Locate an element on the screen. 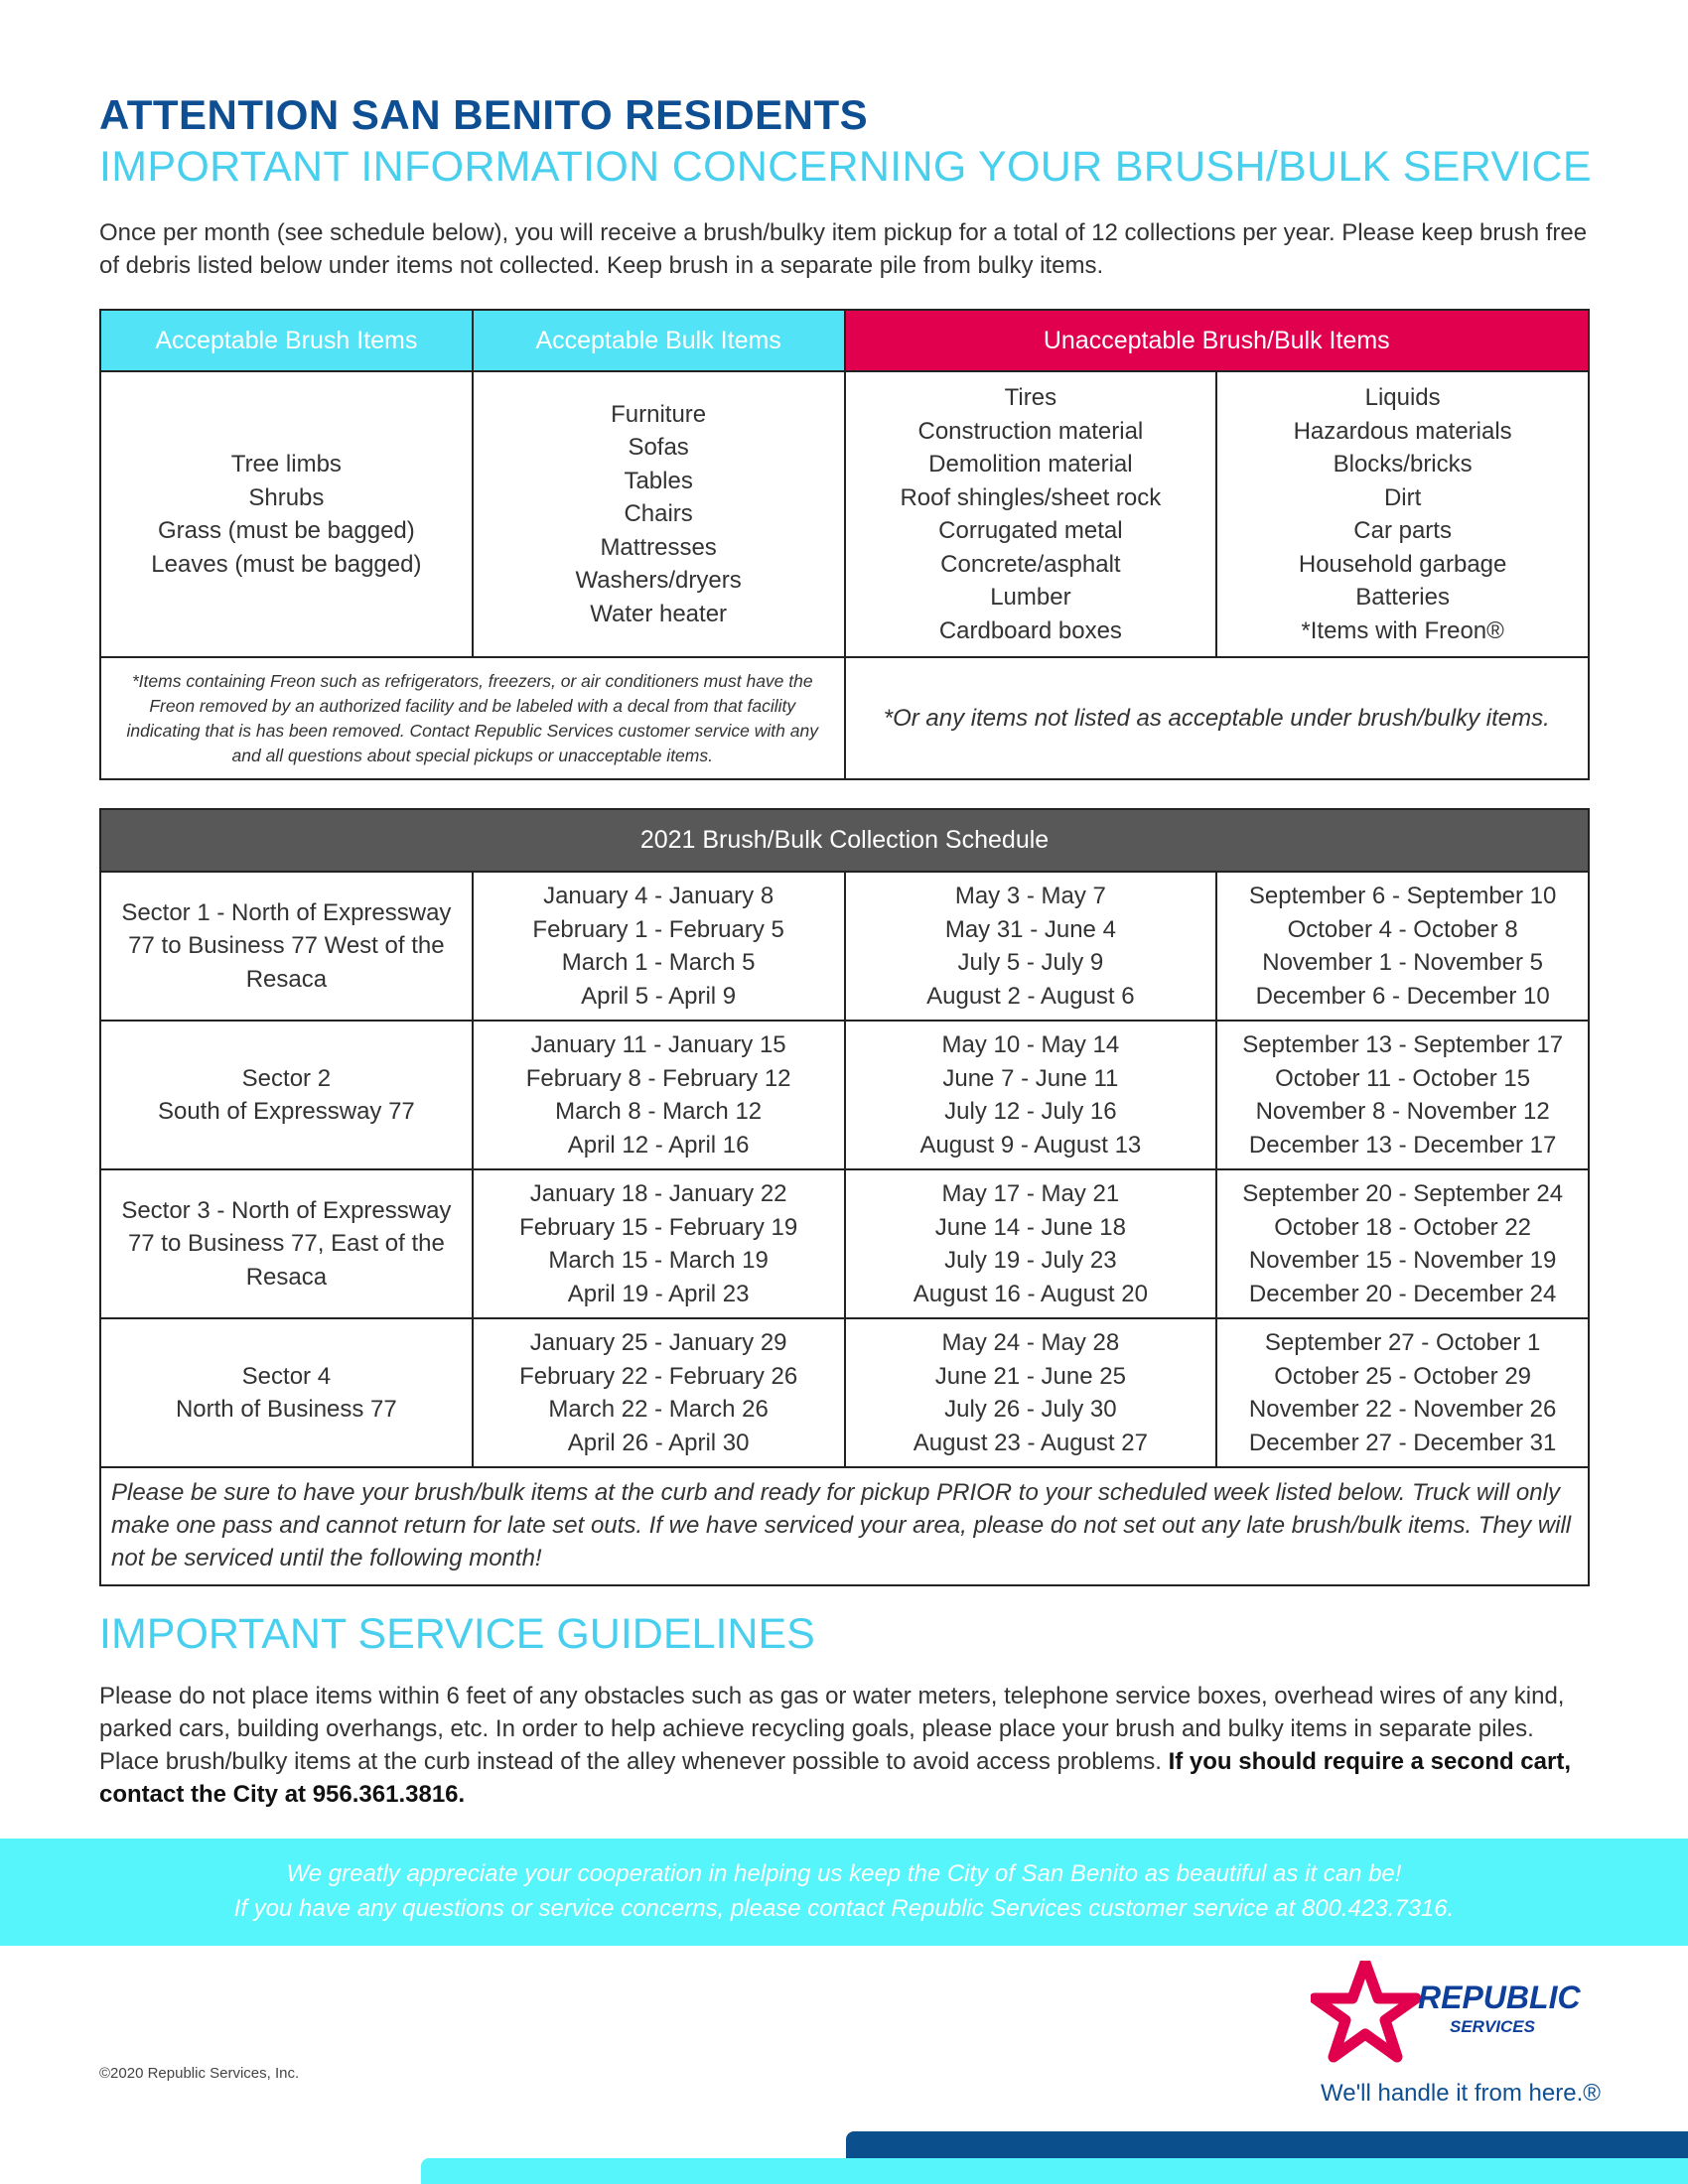  list-line: March 1 - March 5 is located at coordinates (658, 962).